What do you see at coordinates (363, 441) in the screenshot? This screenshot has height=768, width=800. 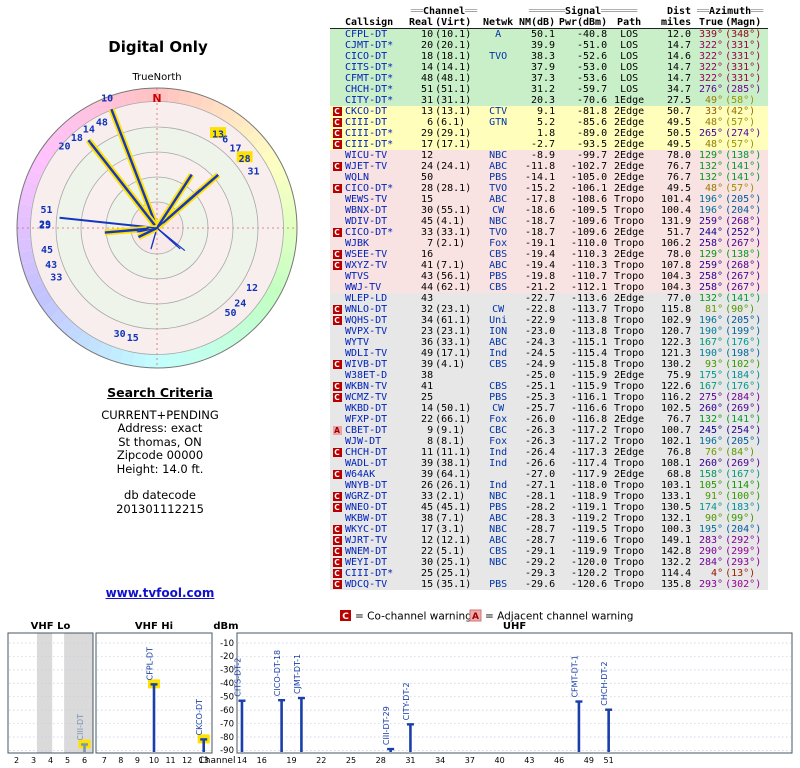 I see `callsign-link: WJW-DT` at bounding box center [363, 441].